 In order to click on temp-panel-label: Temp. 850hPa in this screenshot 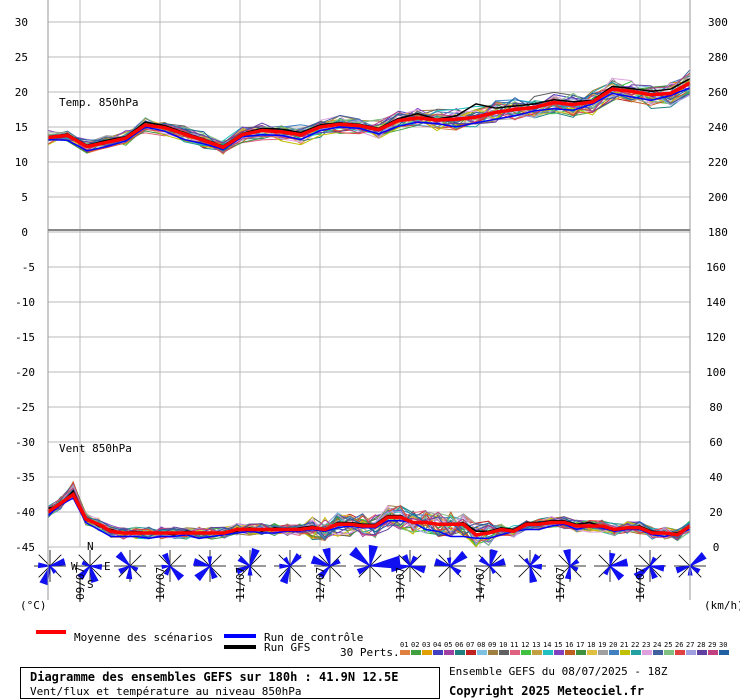, I will do `click(98, 102)`.